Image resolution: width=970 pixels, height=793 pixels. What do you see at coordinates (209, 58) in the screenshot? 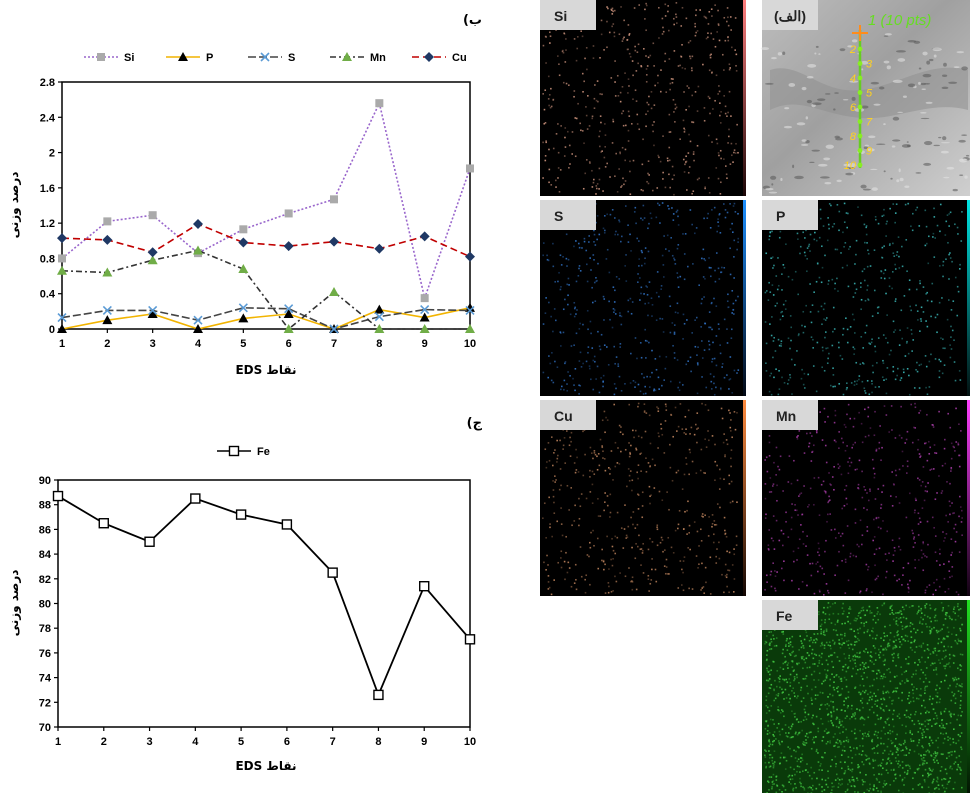
I see `legend-label: P` at bounding box center [209, 58].